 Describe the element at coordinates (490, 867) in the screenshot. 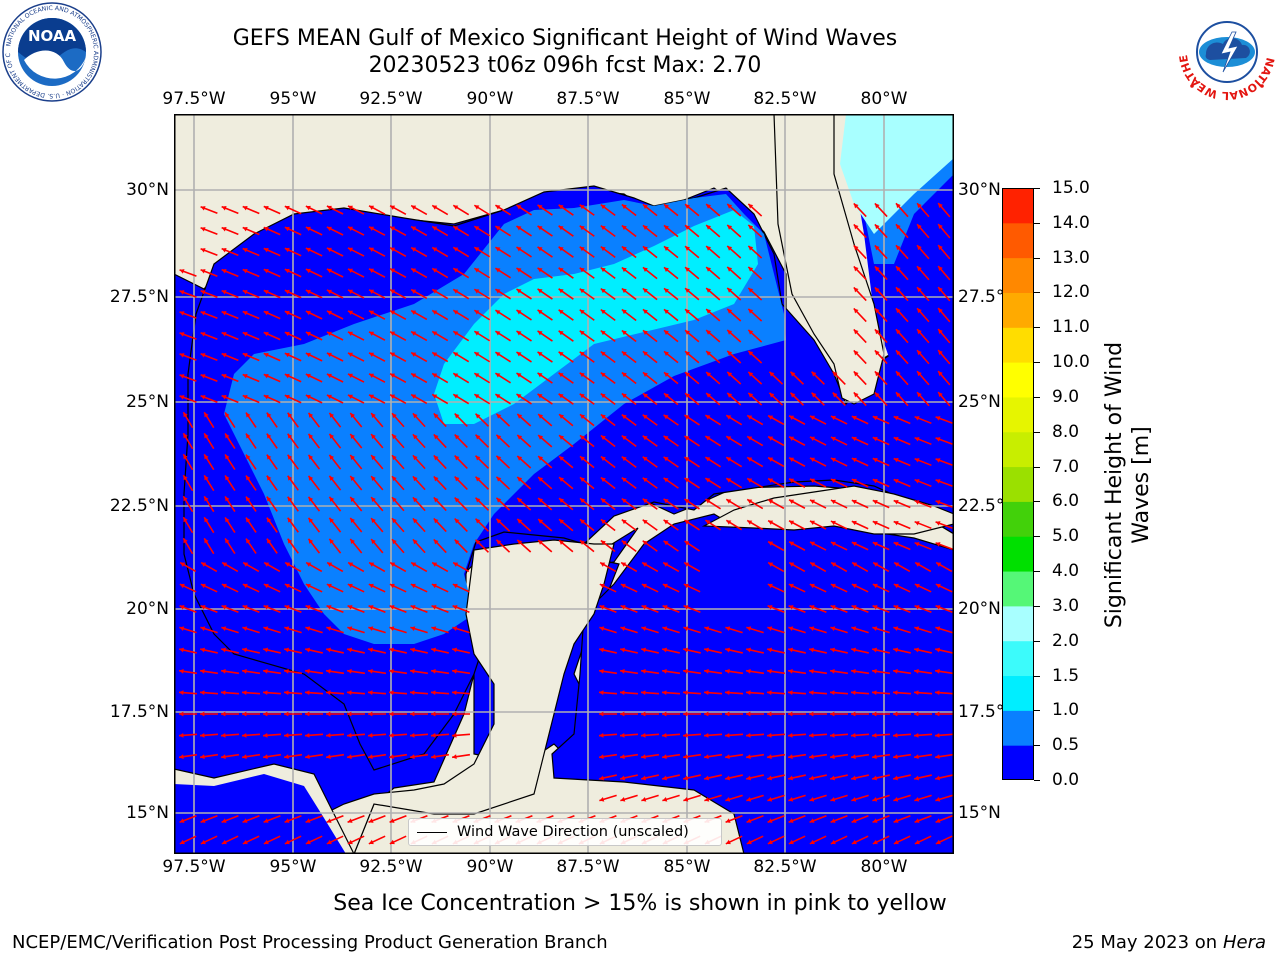

I see `lon-label-bottom: 90°W` at that location.